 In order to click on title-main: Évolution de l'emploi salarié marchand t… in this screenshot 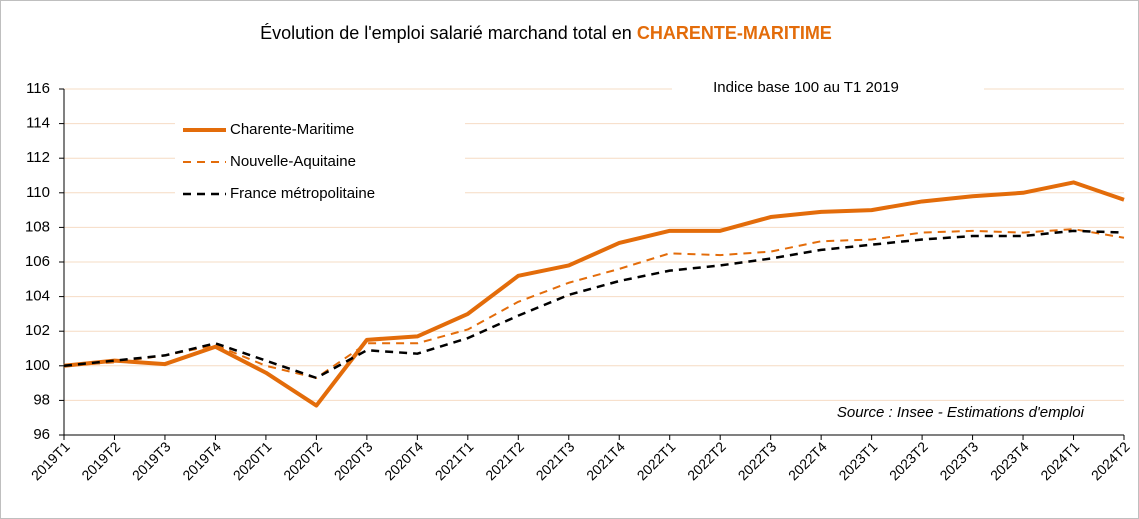, I will do `click(446, 33)`.